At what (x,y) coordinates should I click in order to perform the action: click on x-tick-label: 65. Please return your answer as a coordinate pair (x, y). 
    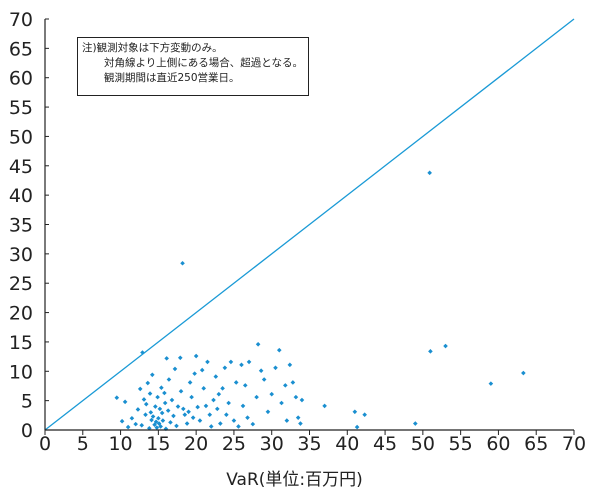
    Looking at the image, I should click on (536, 444).